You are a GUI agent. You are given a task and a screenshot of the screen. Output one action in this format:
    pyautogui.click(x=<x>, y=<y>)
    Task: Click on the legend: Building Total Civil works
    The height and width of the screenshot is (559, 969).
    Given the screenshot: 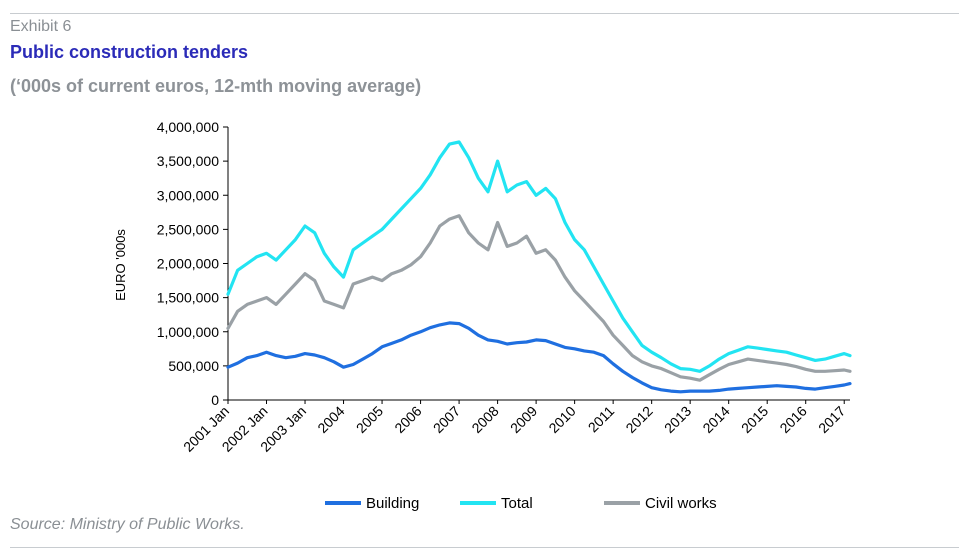 What is the action you would take?
    pyautogui.click(x=521, y=503)
    